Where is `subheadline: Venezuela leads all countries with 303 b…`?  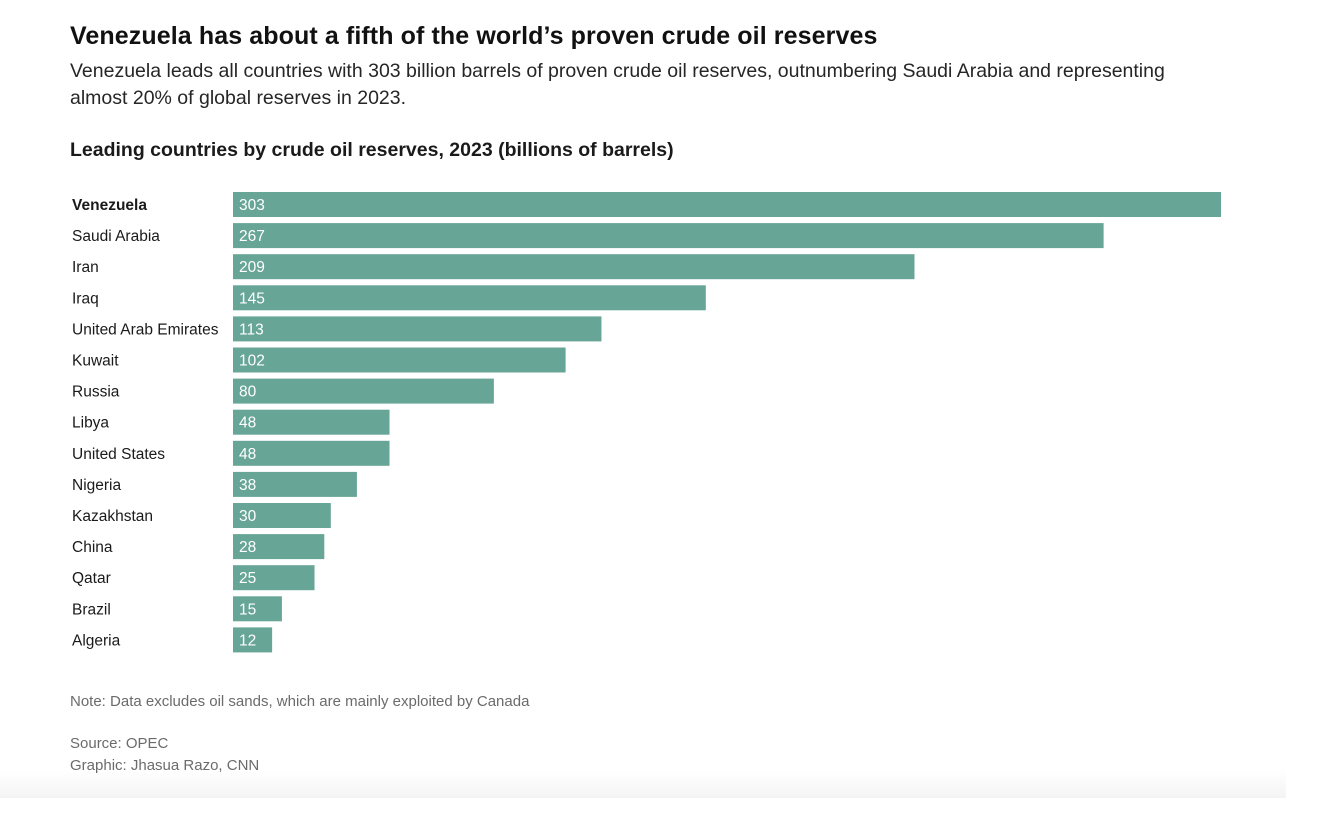
subheadline: Venezuela leads all countries with 303 b… is located at coordinates (617, 84).